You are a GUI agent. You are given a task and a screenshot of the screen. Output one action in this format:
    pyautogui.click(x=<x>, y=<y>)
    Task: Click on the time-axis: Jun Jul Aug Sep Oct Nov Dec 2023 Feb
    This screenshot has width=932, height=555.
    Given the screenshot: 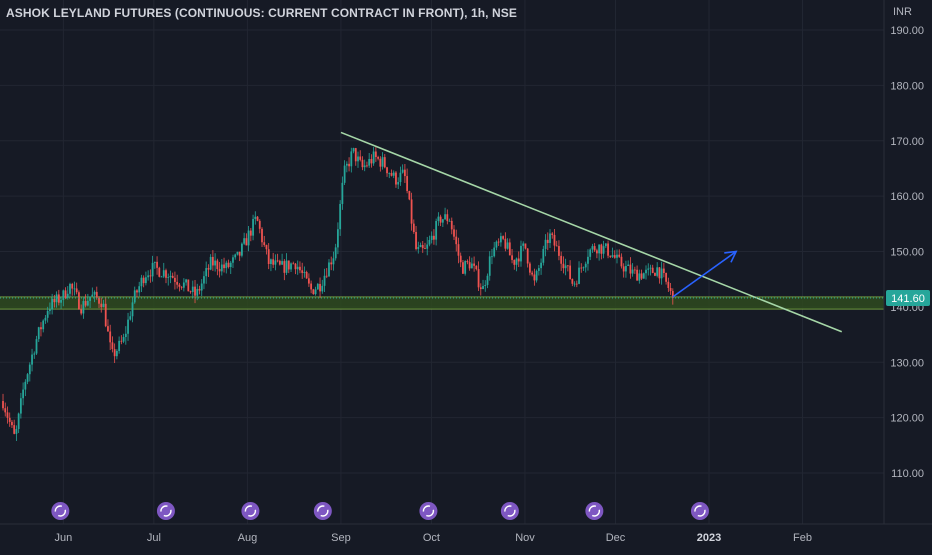 What is the action you would take?
    pyautogui.click(x=433, y=538)
    